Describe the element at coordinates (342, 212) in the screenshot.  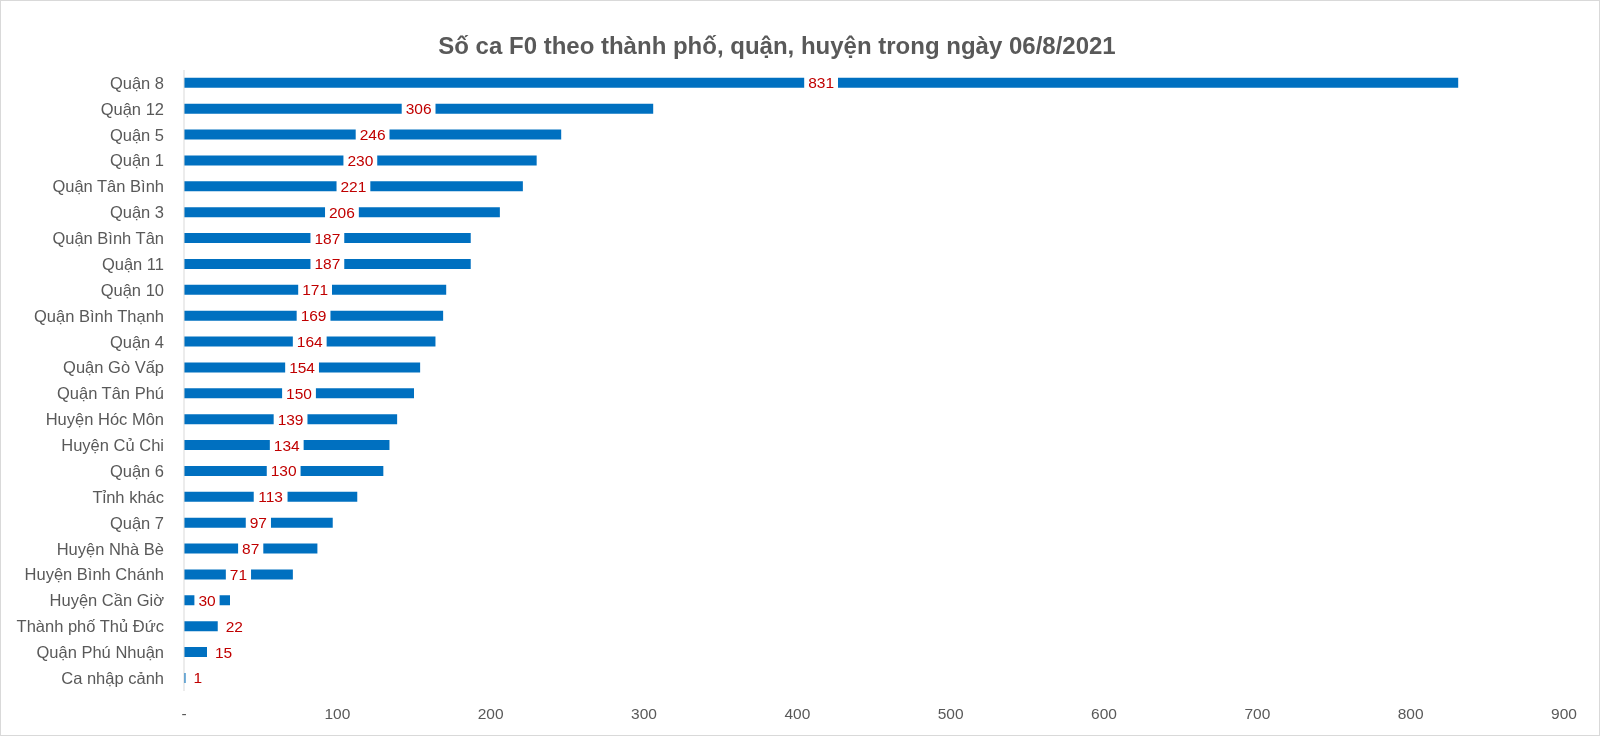
I see `data-label: 206` at that location.